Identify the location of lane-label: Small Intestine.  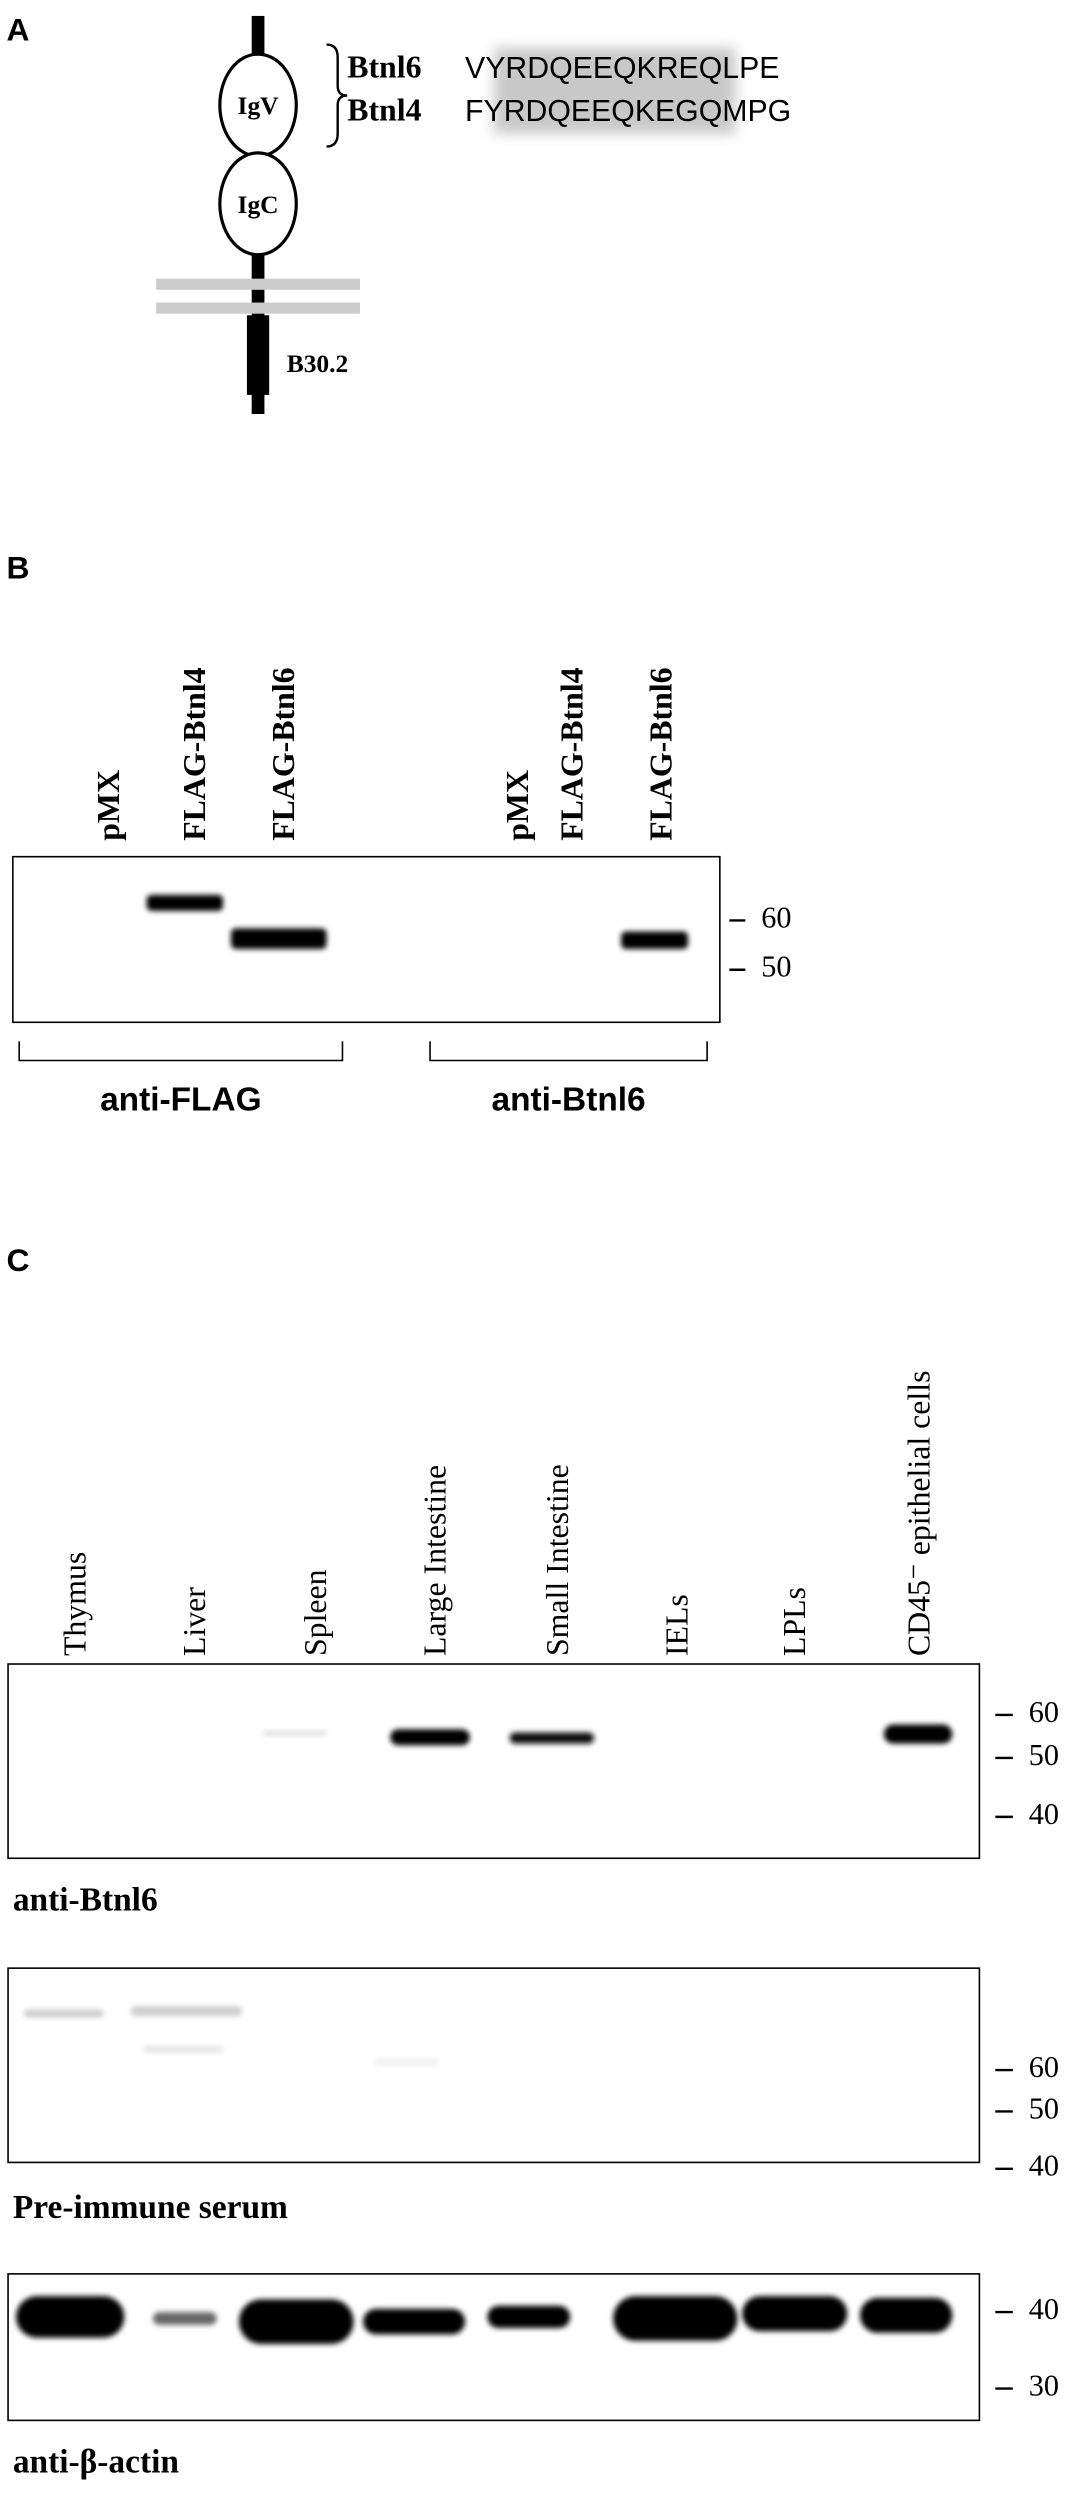
(557, 1560).